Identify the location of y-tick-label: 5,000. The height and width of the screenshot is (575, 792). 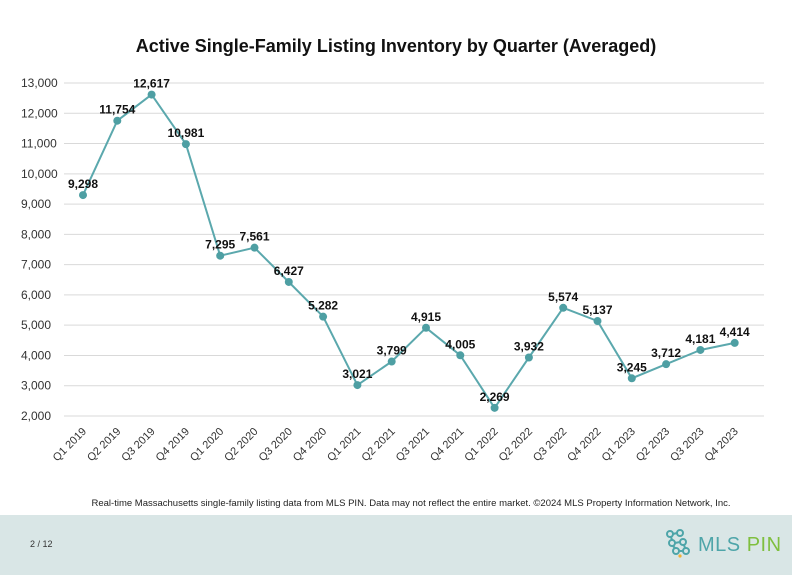
(36, 325).